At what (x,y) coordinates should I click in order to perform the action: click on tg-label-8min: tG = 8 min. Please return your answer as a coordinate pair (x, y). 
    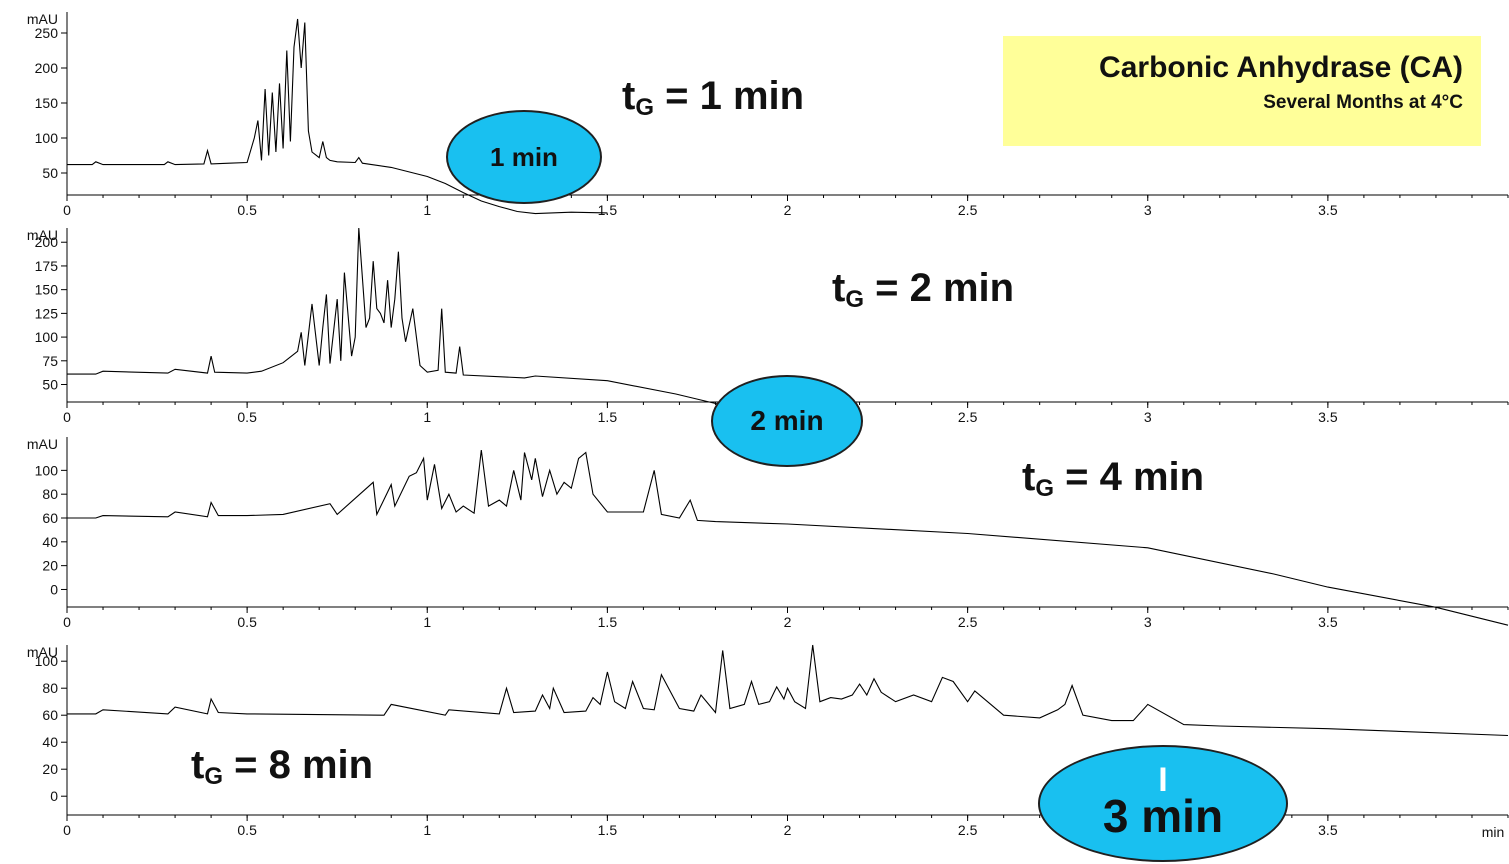
    Looking at the image, I should click on (282, 766).